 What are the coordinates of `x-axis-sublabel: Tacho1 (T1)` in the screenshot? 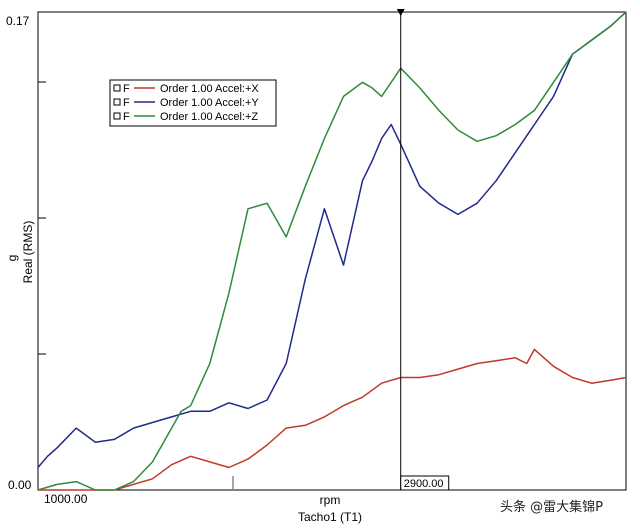 It's located at (330, 517).